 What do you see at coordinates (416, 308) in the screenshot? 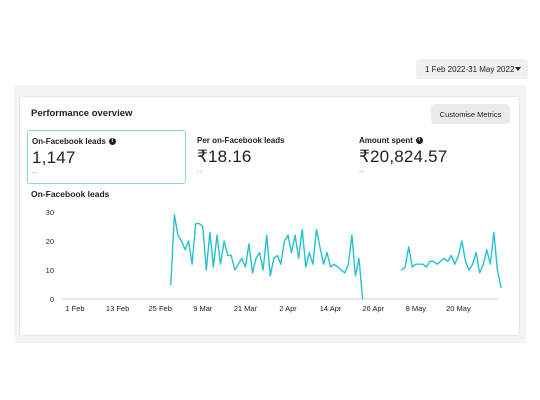
I see `x-tick-label: 8 May` at bounding box center [416, 308].